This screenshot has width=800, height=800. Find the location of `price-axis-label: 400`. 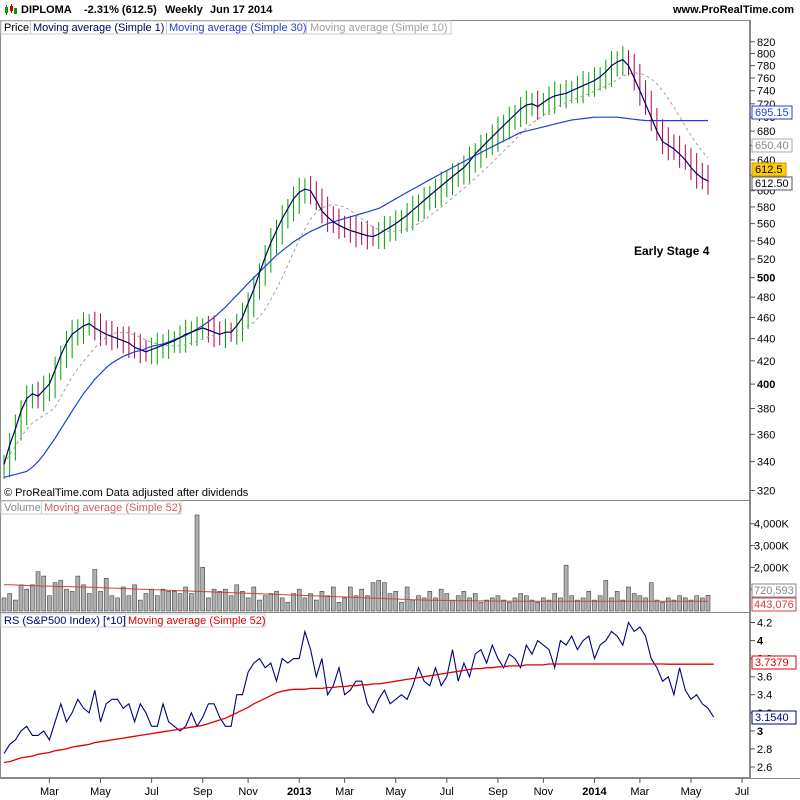

price-axis-label: 400 is located at coordinates (766, 385).